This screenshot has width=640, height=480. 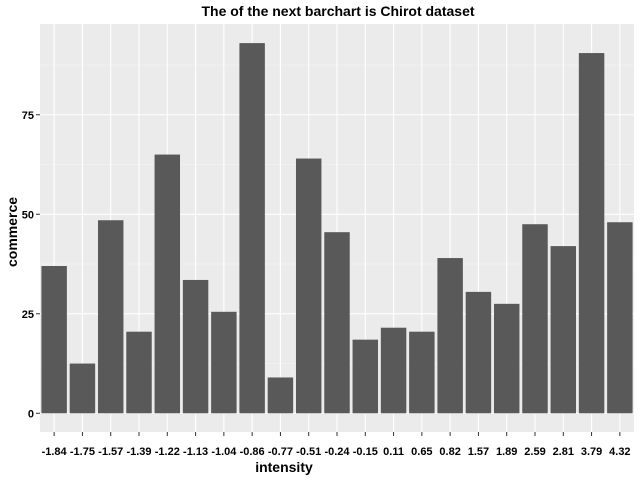 What do you see at coordinates (308, 286) in the screenshot?
I see `bar--0.51` at bounding box center [308, 286].